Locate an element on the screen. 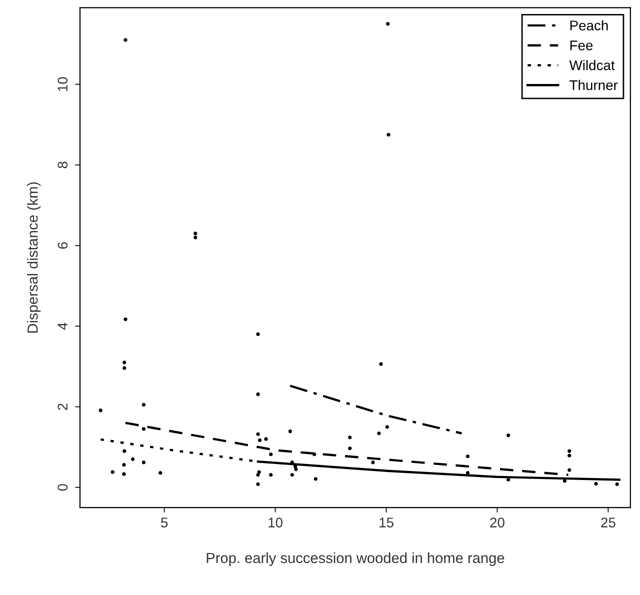 The width and height of the screenshot is (640, 595). y-tick-label: 10 is located at coordinates (63, 84).